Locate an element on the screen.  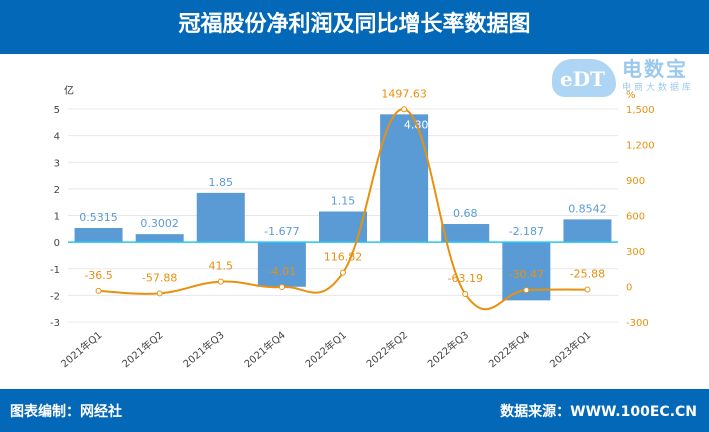
y-right-tick: 300 is located at coordinates (635, 252).